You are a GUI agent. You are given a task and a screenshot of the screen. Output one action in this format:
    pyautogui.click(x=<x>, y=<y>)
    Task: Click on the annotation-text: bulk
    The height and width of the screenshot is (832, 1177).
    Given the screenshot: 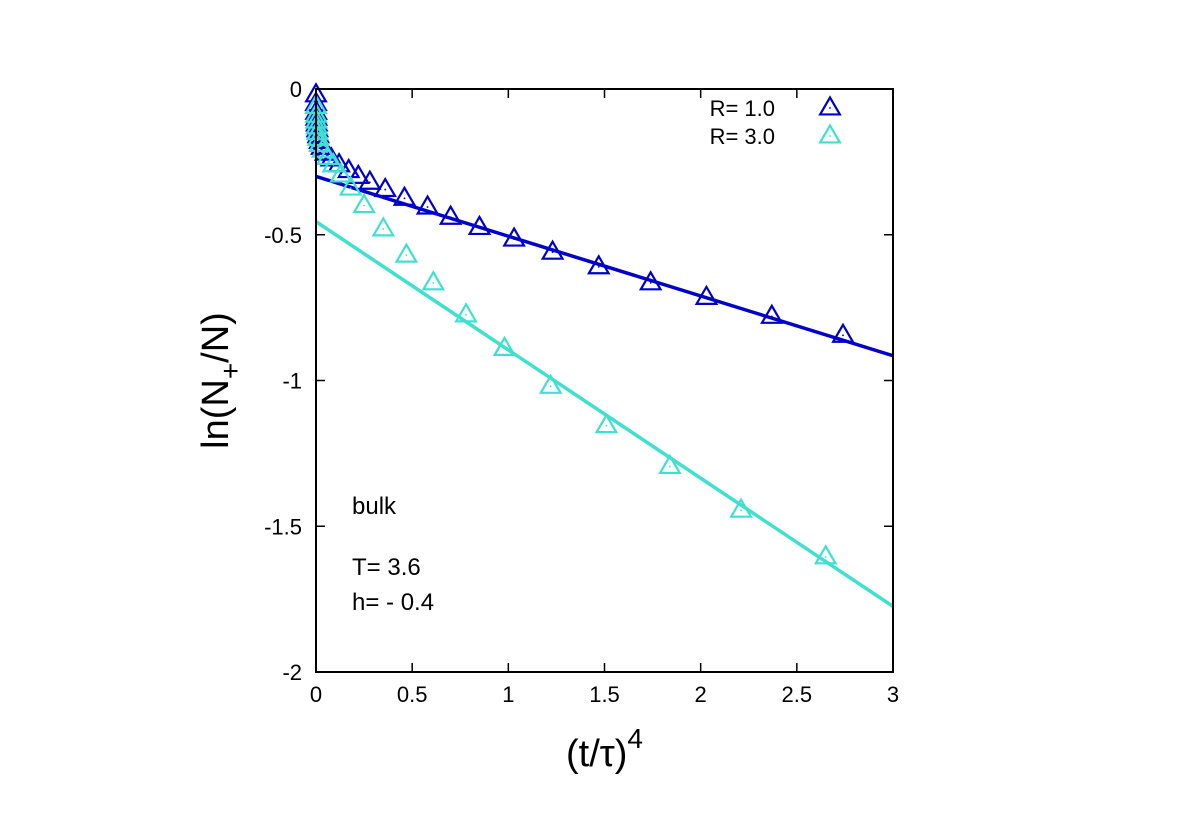 What is the action you would take?
    pyautogui.click(x=374, y=506)
    